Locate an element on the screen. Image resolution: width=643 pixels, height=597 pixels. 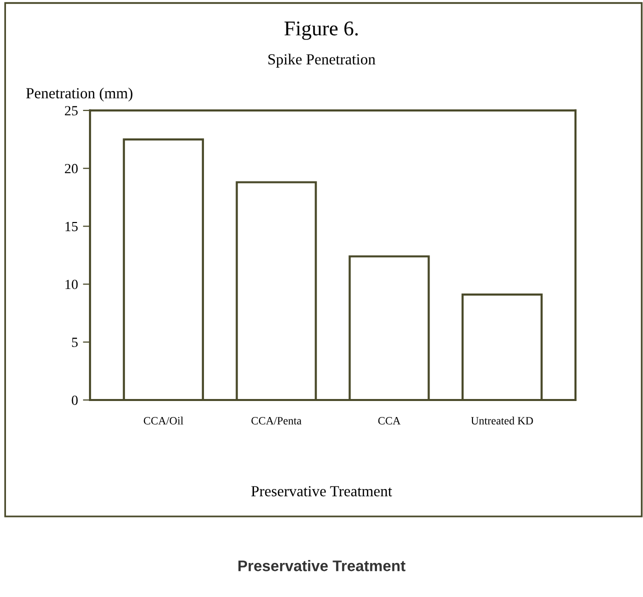
x-tick-label: CCA is located at coordinates (389, 420).